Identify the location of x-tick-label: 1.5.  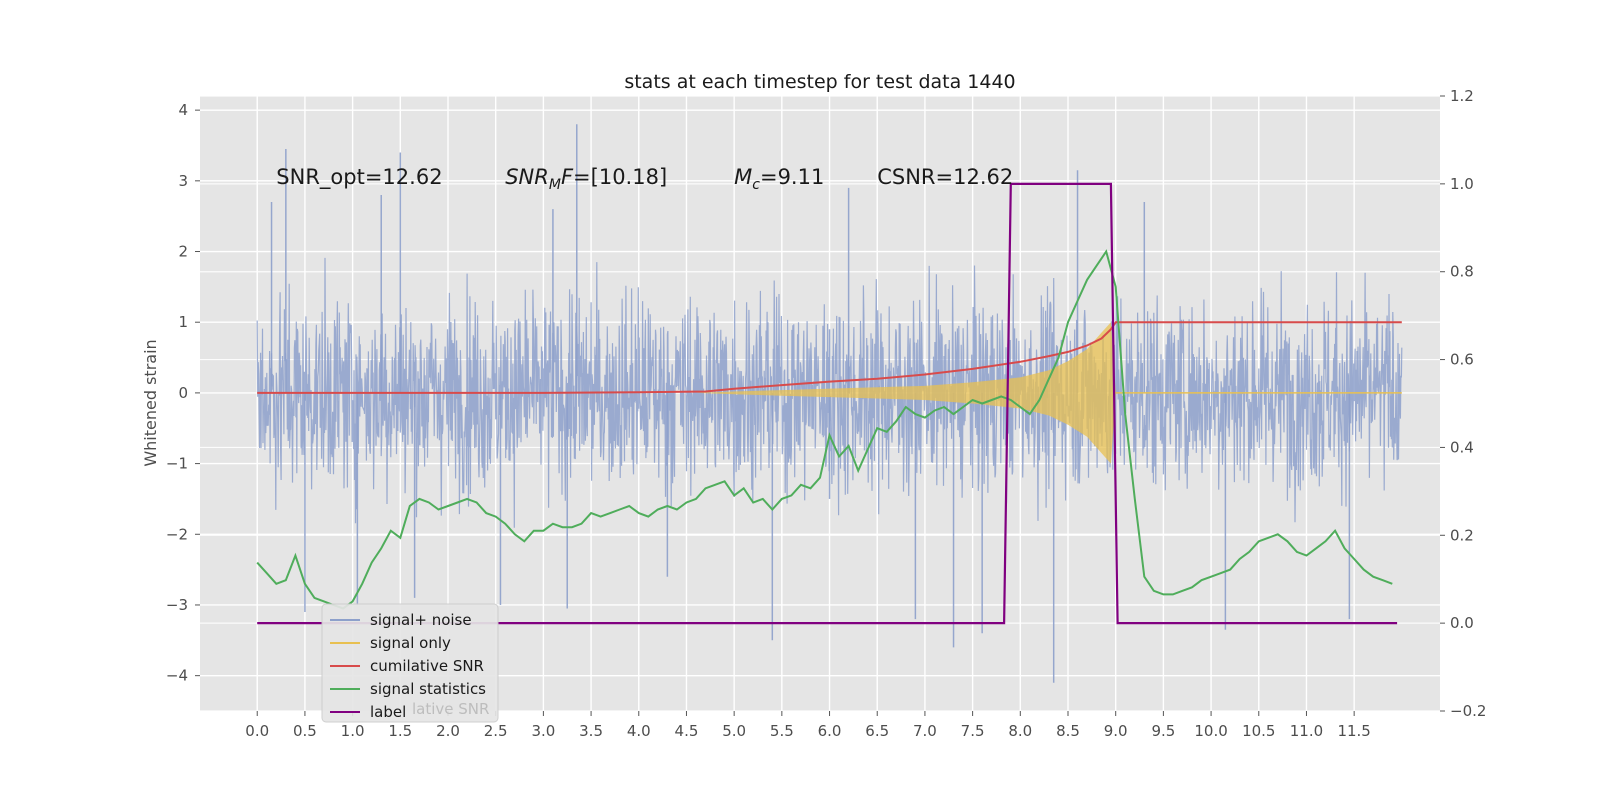
(400, 731).